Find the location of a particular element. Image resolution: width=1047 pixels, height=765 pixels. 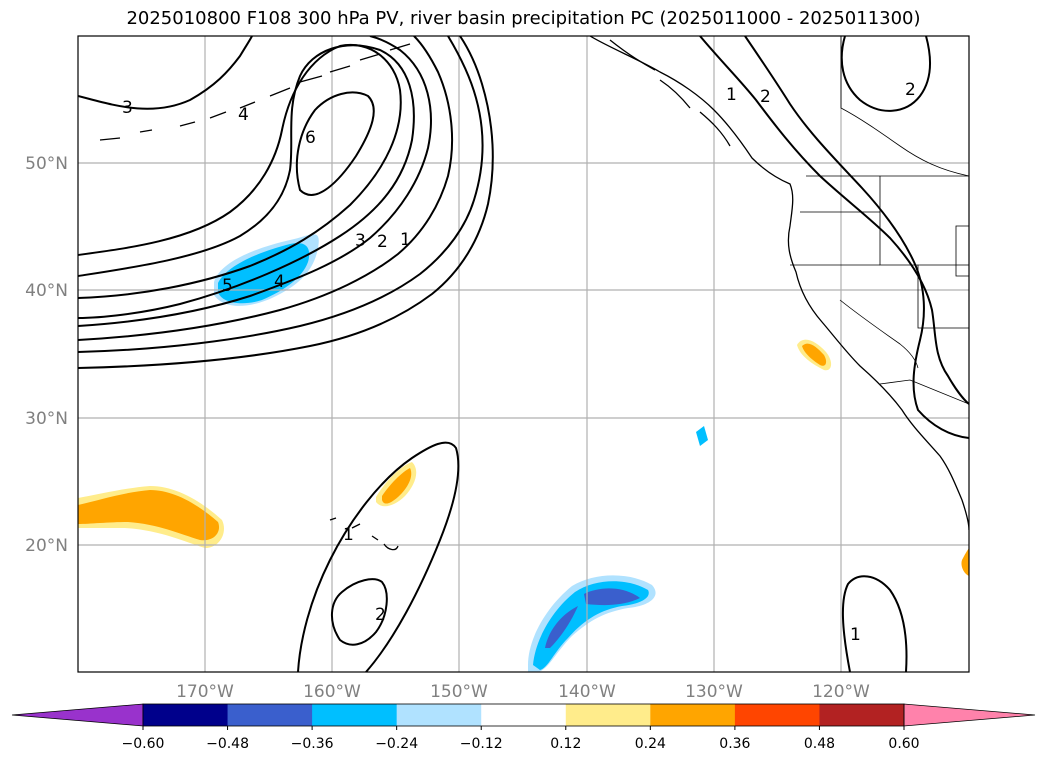

colorbar-tick-label: −0.12 is located at coordinates (481, 744).